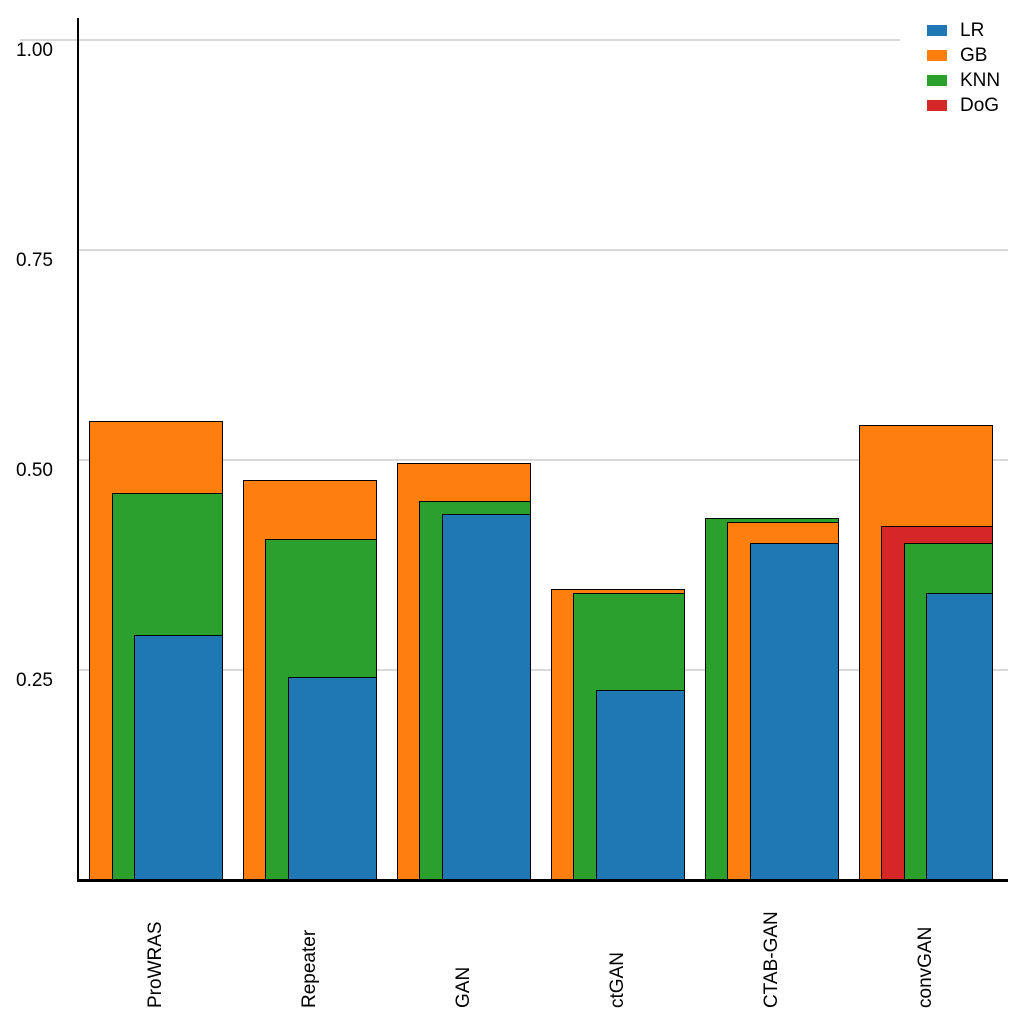 Image resolution: width=1024 pixels, height=1024 pixels. I want to click on legend-label-DoG: DoG, so click(980, 105).